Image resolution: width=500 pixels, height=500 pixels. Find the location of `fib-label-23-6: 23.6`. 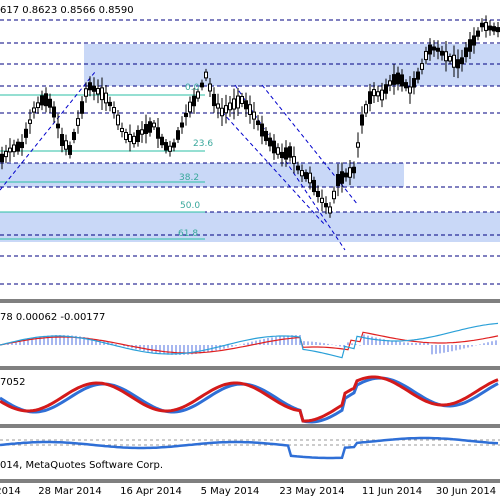

fib-label-23-6: 23.6 is located at coordinates (203, 144).